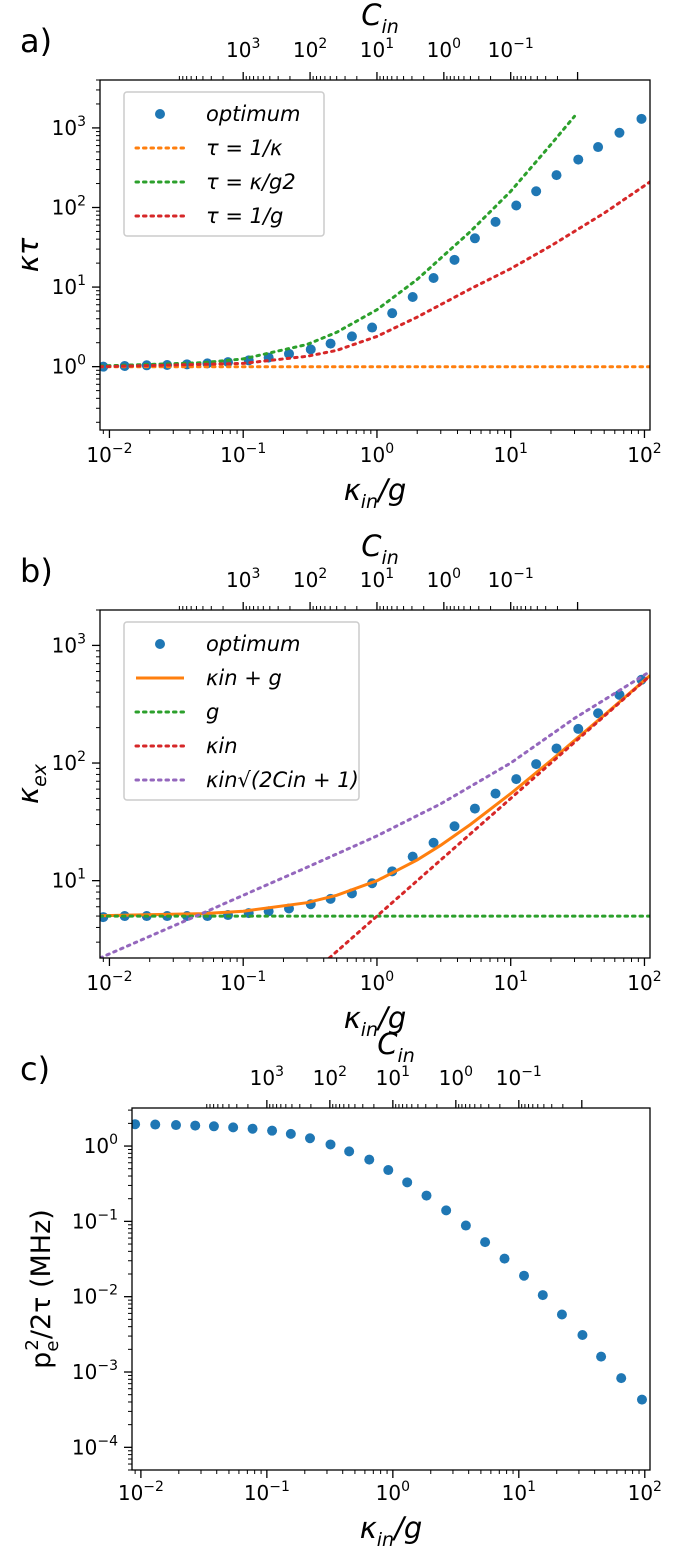 The image size is (689, 1549). What do you see at coordinates (212, 712) in the screenshot?
I see `legend-label: g` at bounding box center [212, 712].